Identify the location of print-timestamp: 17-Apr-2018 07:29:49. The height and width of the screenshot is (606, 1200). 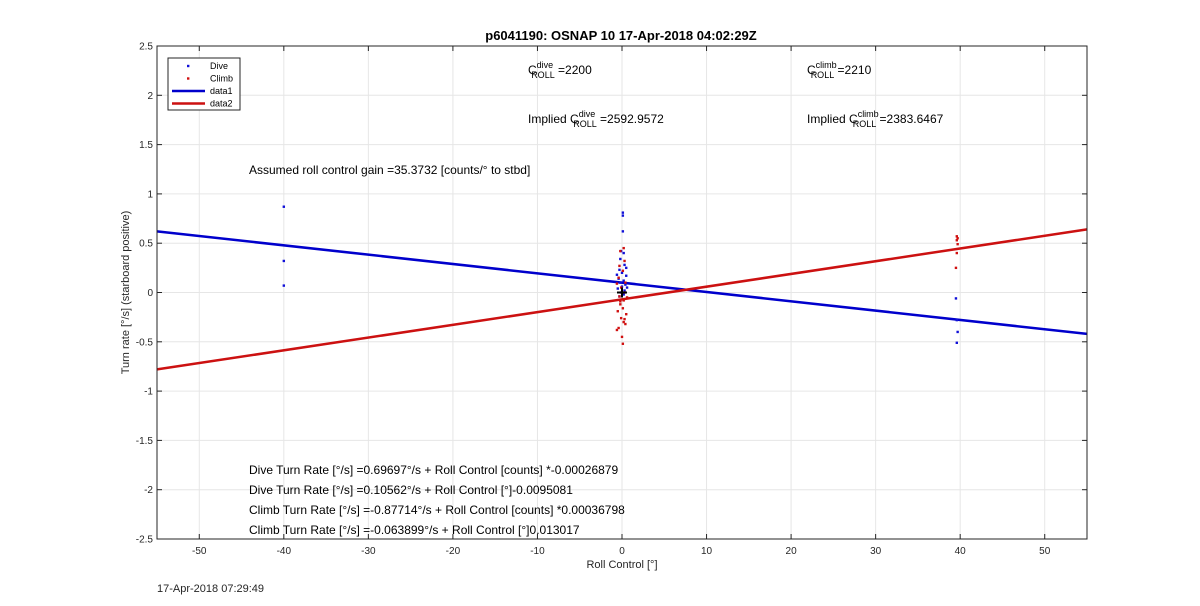
(211, 589).